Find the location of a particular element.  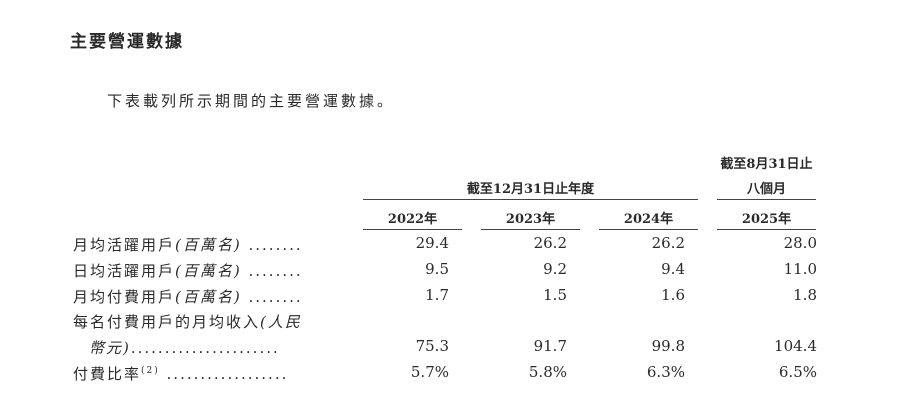

intro-text: 下表載列所示期間的主要營運數據。 is located at coordinates (251, 101).